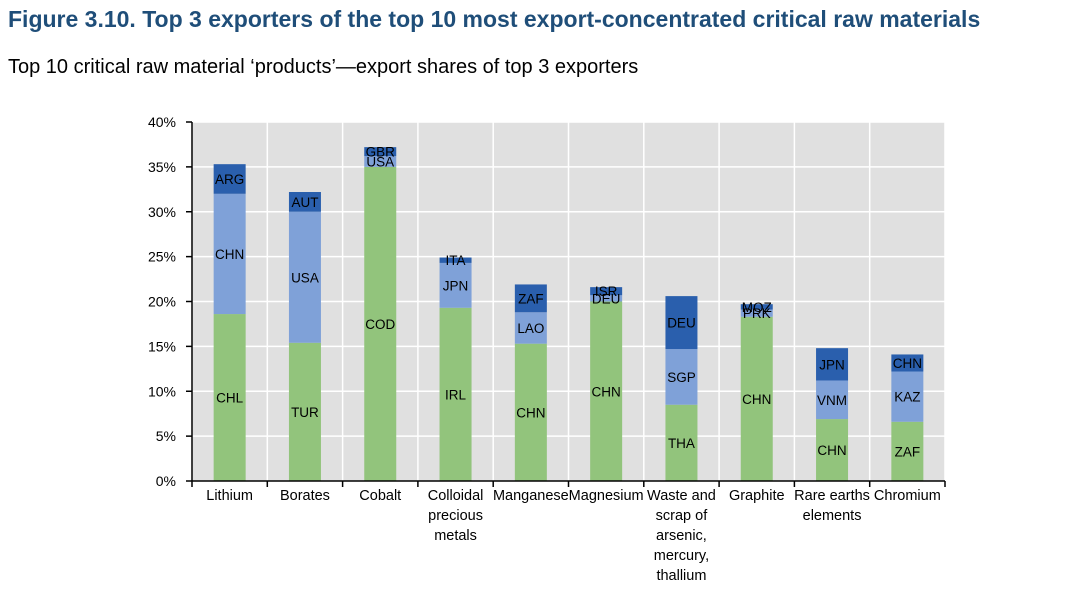 Image resolution: width=1090 pixels, height=597 pixels. I want to click on segment-label: GBR, so click(381, 152).